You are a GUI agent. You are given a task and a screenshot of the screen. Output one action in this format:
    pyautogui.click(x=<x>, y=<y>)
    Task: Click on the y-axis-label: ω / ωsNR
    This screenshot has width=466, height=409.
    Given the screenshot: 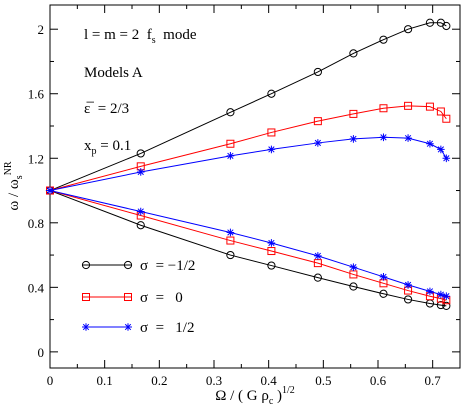 What is the action you would take?
    pyautogui.click(x=14, y=186)
    